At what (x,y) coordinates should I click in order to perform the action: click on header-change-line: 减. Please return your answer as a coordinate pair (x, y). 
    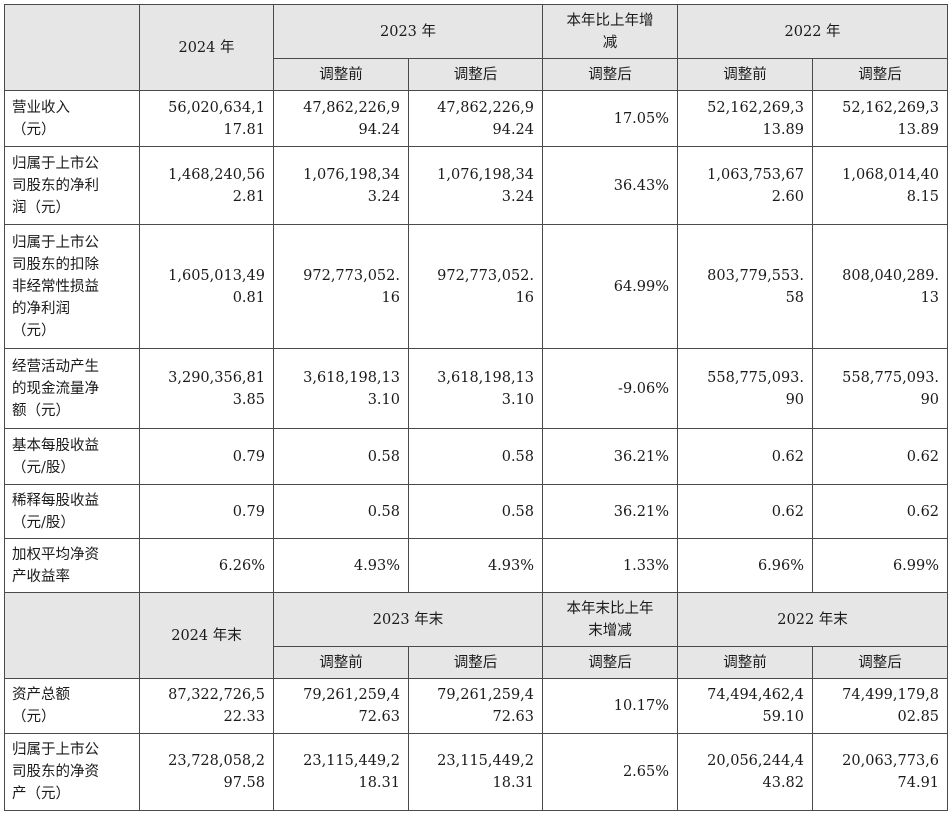
    Looking at the image, I should click on (610, 42).